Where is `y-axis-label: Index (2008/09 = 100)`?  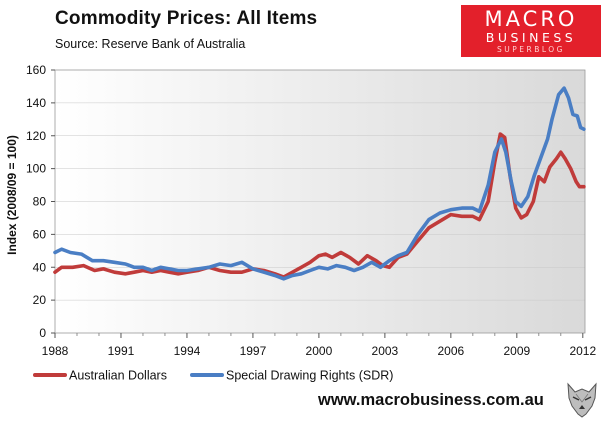
y-axis-label: Index (2008/09 = 100) is located at coordinates (12, 195).